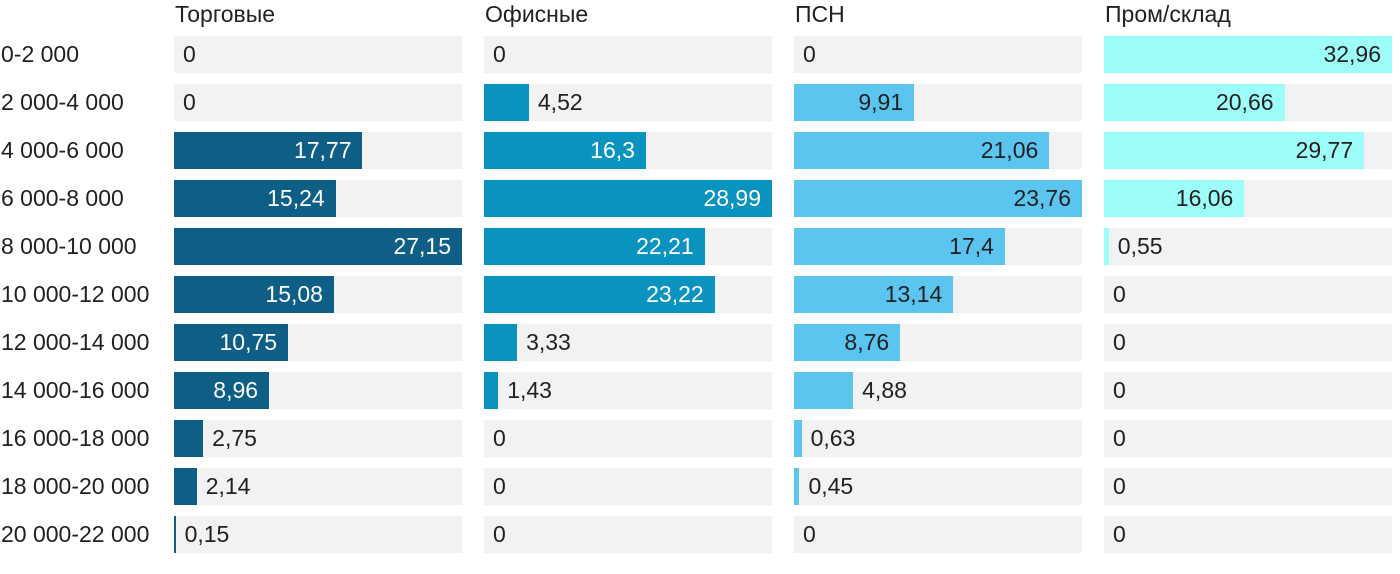  Describe the element at coordinates (75, 486) in the screenshot. I see `row-label: 18 000-20 000` at that location.